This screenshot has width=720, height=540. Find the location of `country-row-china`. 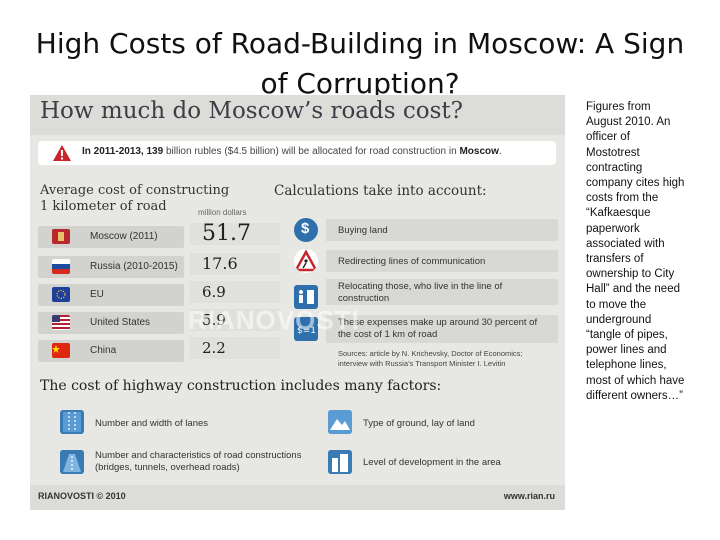

country-row-china is located at coordinates (111, 351).